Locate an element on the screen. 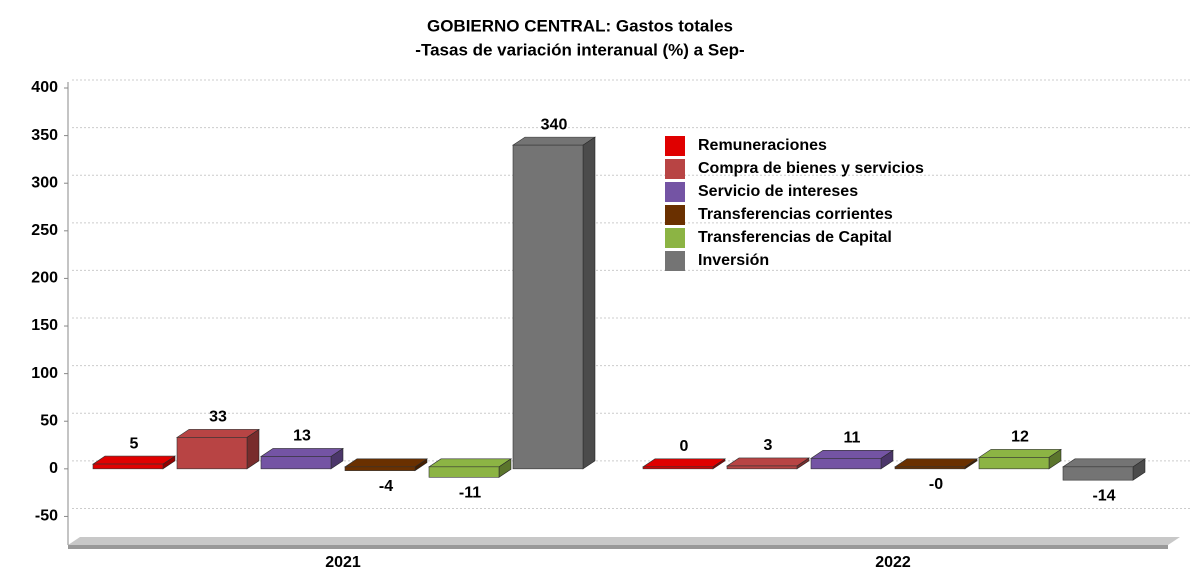 The width and height of the screenshot is (1203, 571). data-label: 0 is located at coordinates (684, 446).